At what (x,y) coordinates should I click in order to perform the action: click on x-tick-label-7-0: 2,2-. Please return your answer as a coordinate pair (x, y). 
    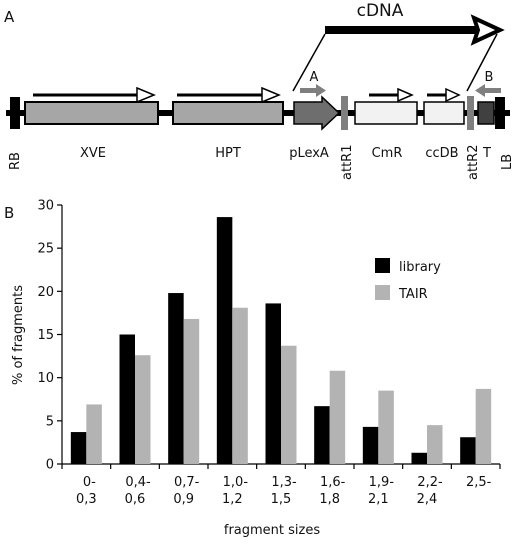
    Looking at the image, I should click on (430, 482).